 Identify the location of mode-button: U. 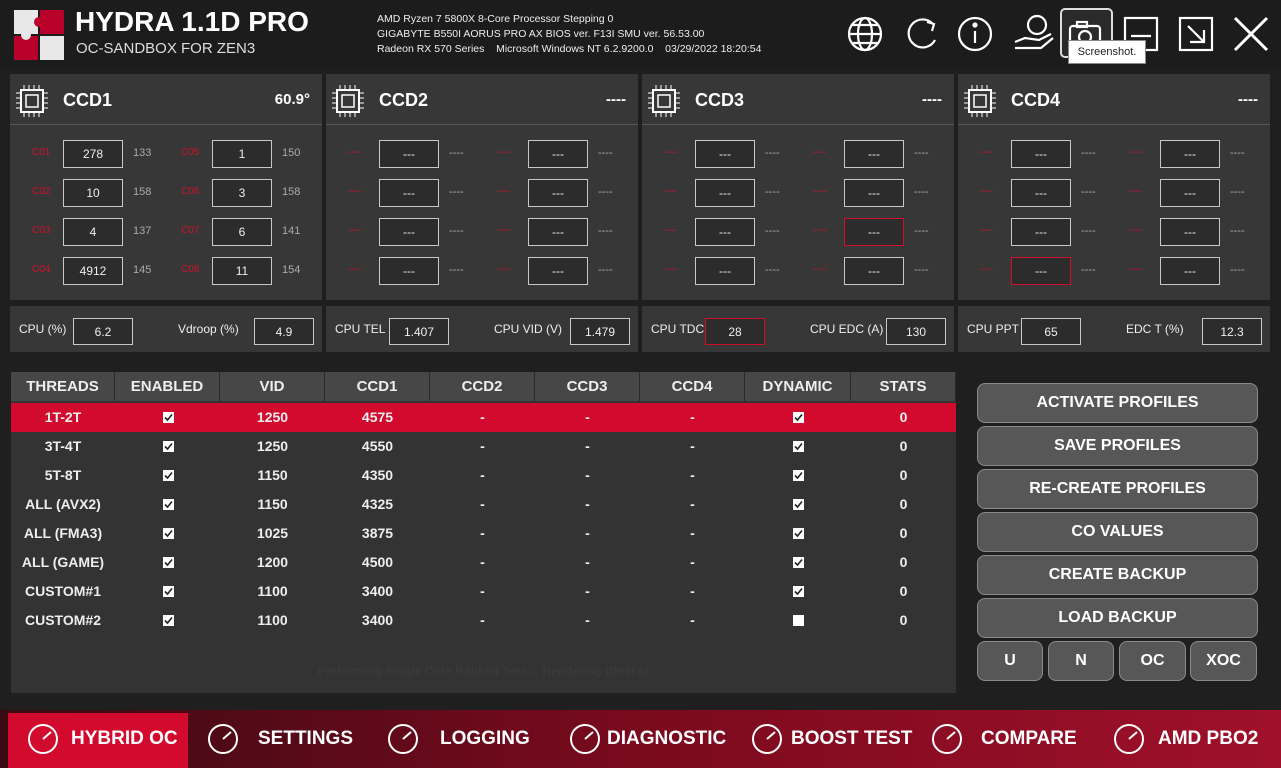
(1010, 661).